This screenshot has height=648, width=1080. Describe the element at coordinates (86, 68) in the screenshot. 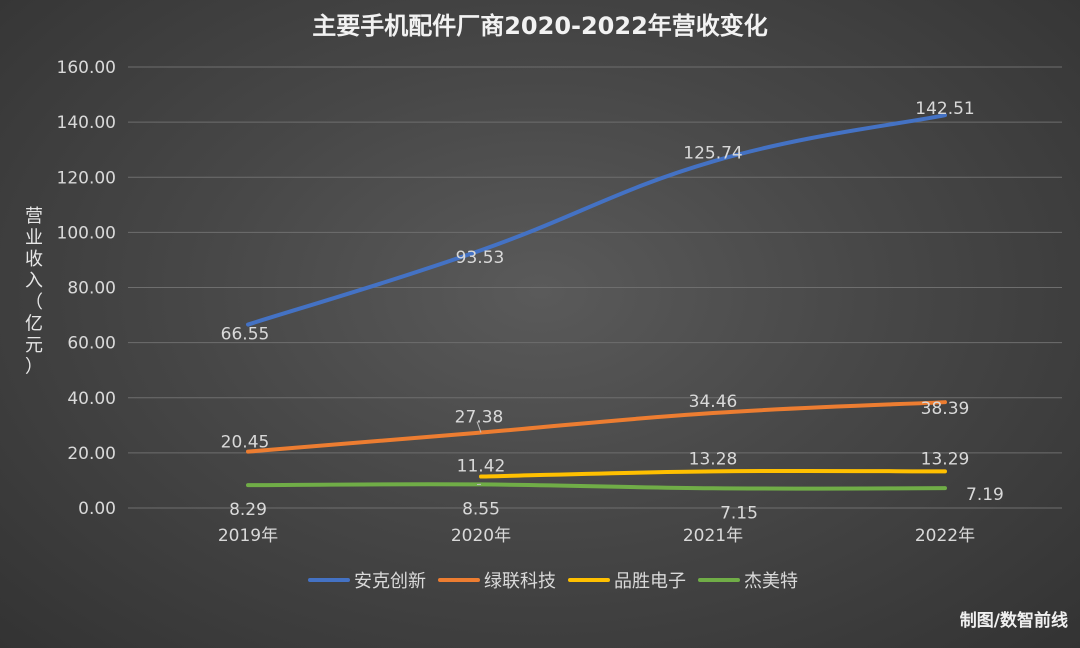

I see `y-tick-label: 160.00` at that location.